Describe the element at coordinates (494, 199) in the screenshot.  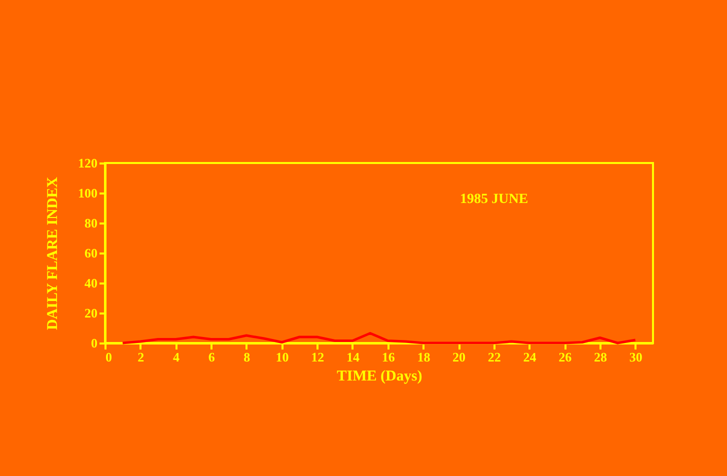
I see `annotation: 1985 JUNE` at that location.